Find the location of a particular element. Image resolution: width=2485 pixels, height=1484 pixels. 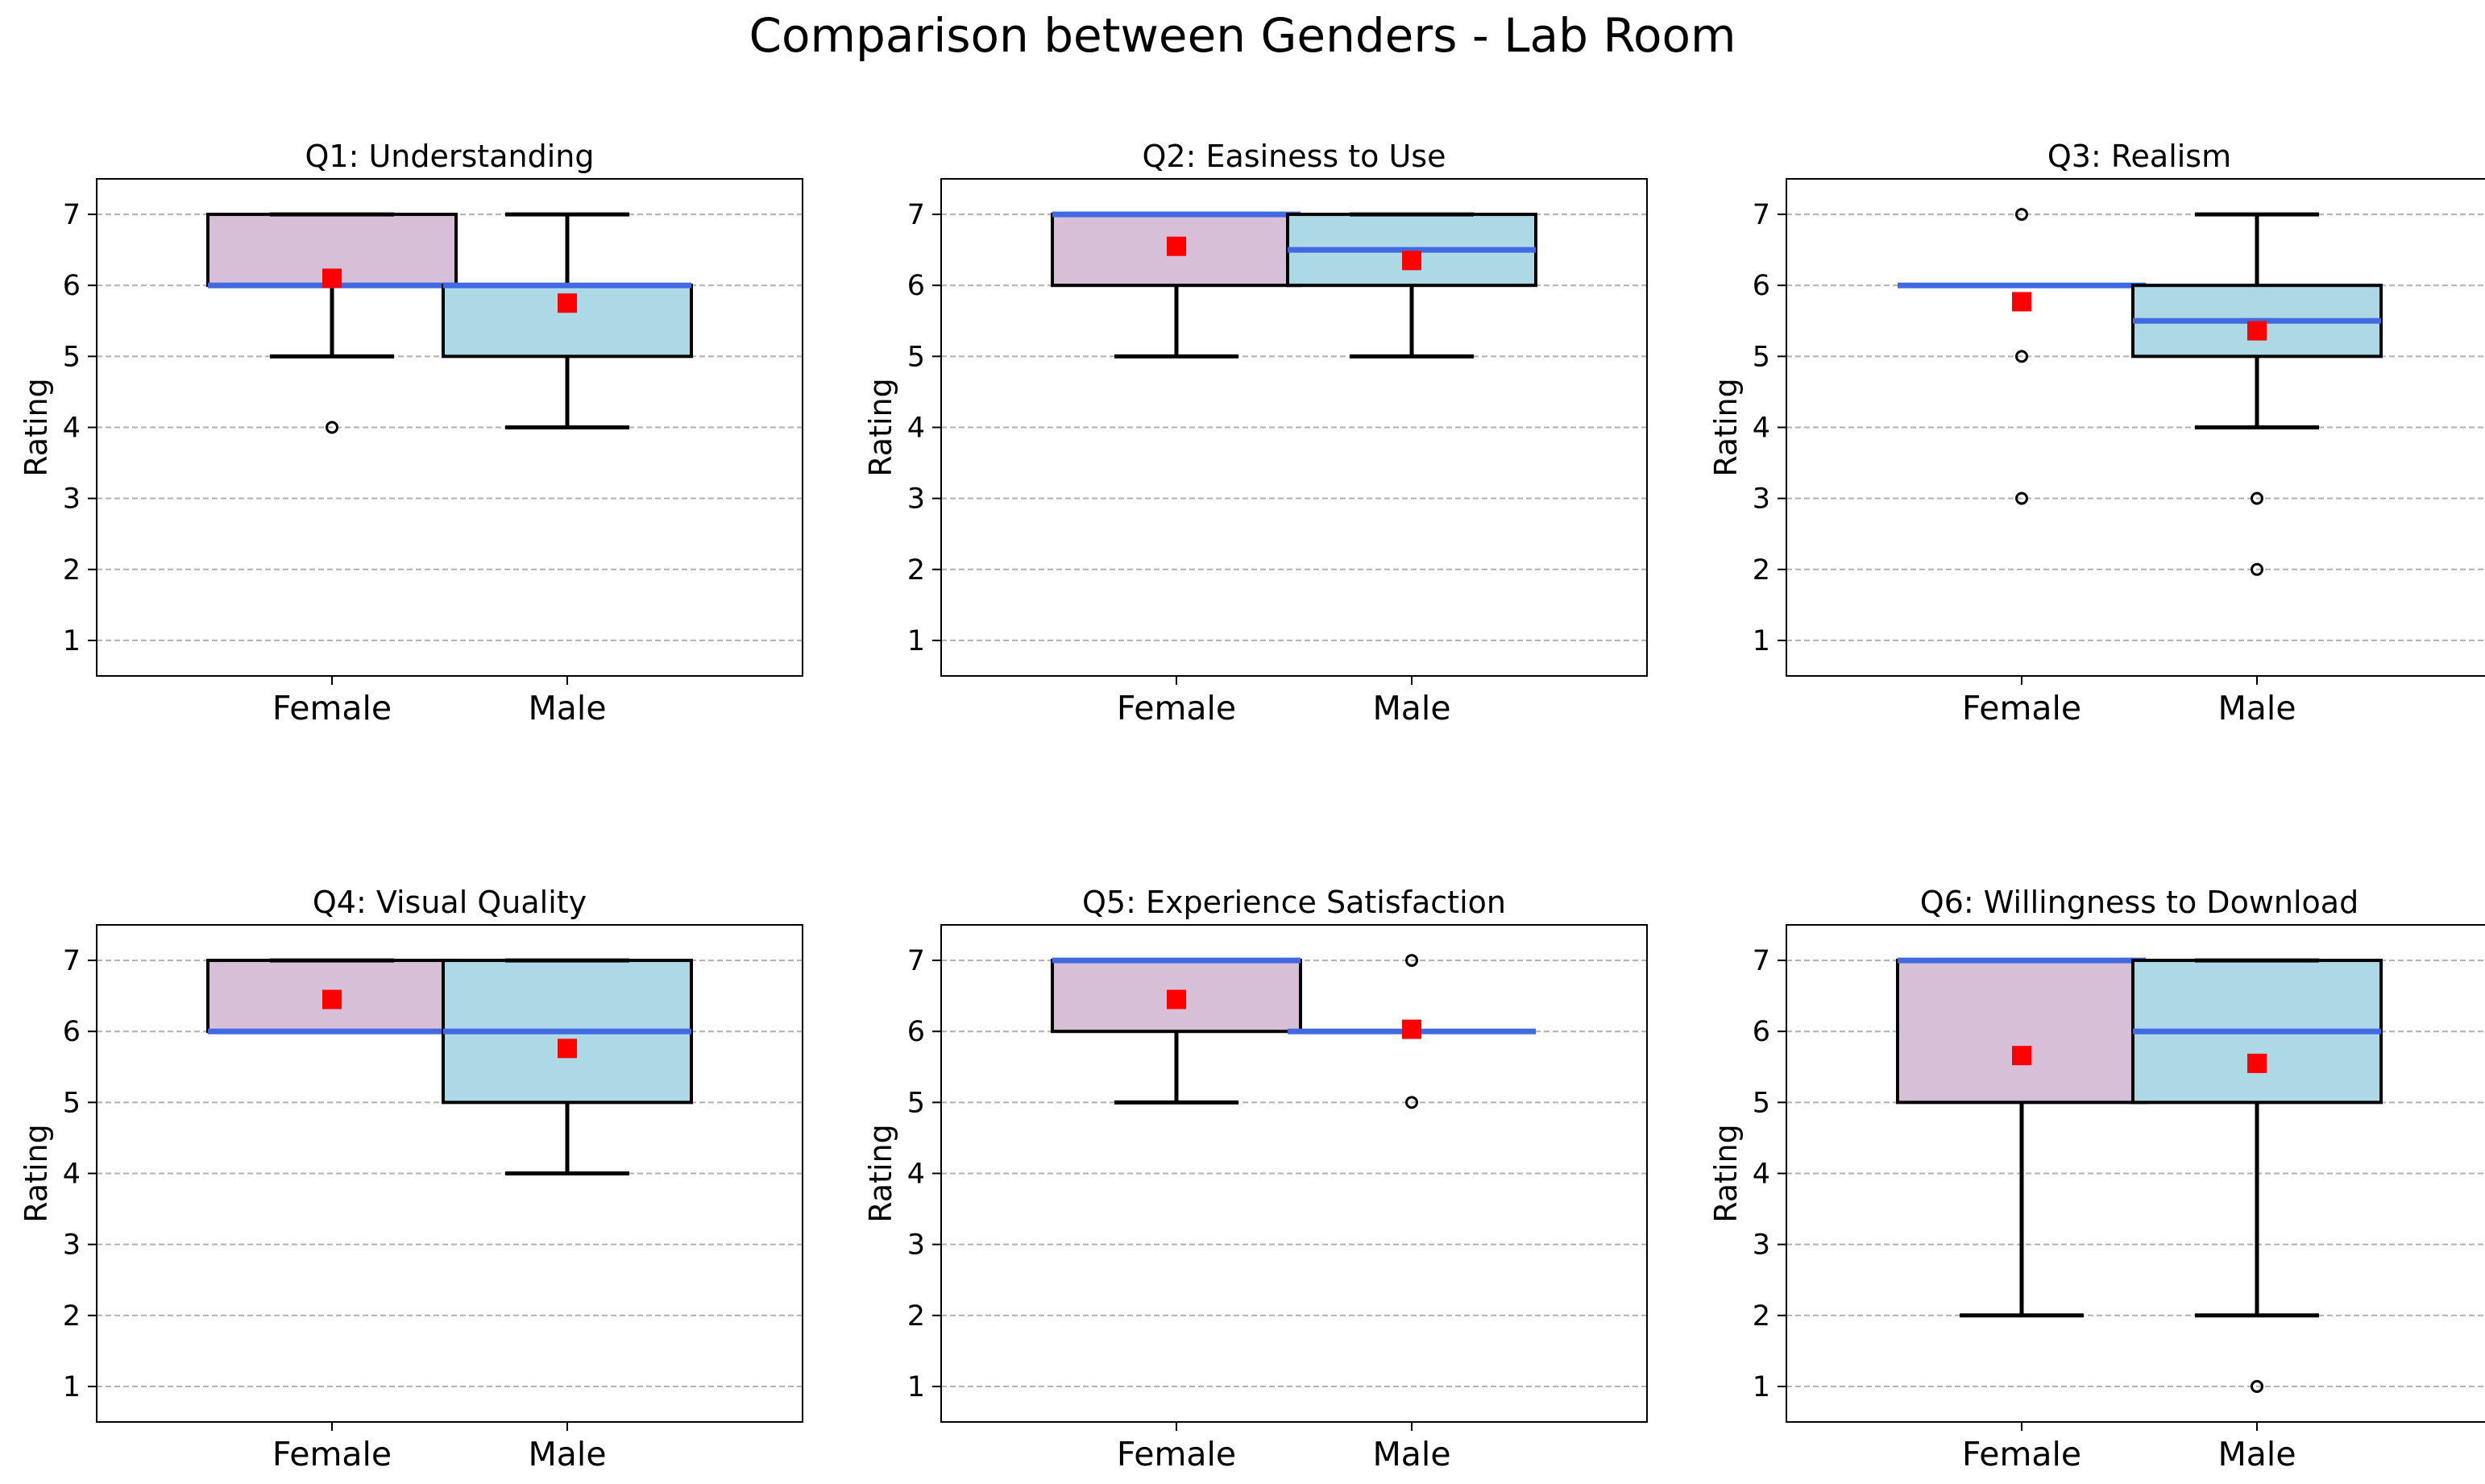

subplot-title: Q3: Realism is located at coordinates (2139, 156).